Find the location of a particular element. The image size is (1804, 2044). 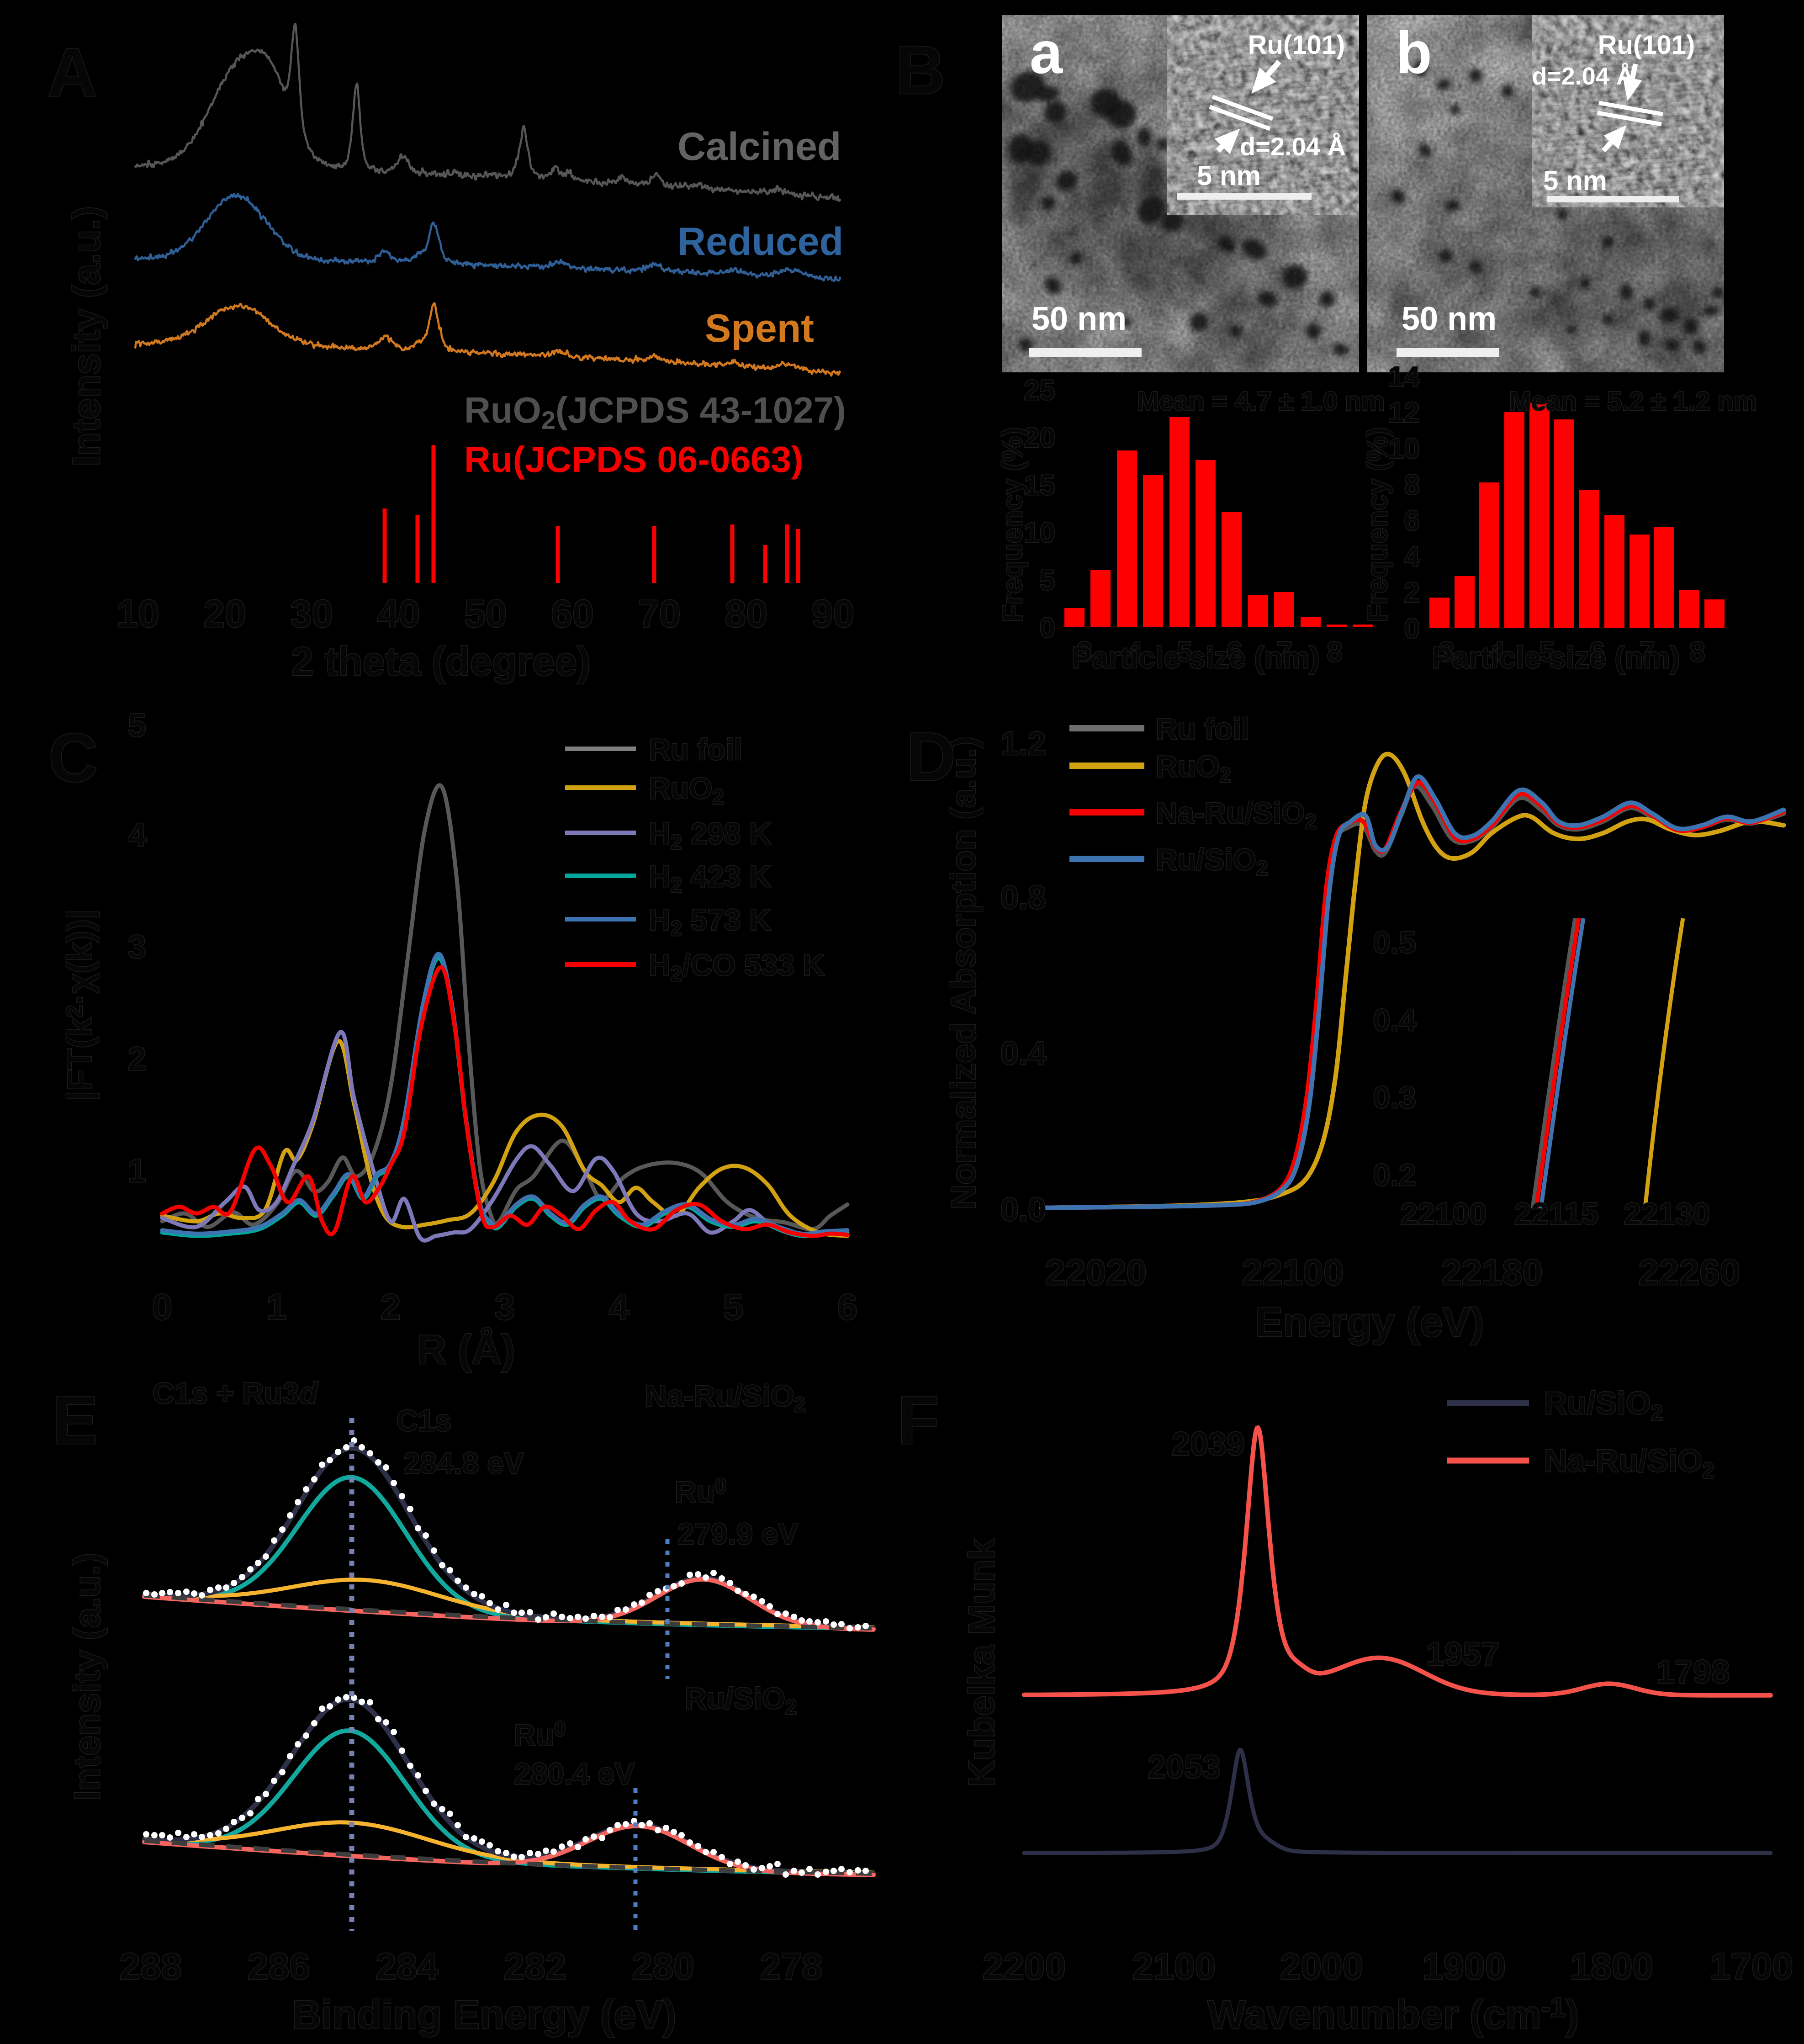

svg-text: H2 423 K is located at coordinates (710, 878).